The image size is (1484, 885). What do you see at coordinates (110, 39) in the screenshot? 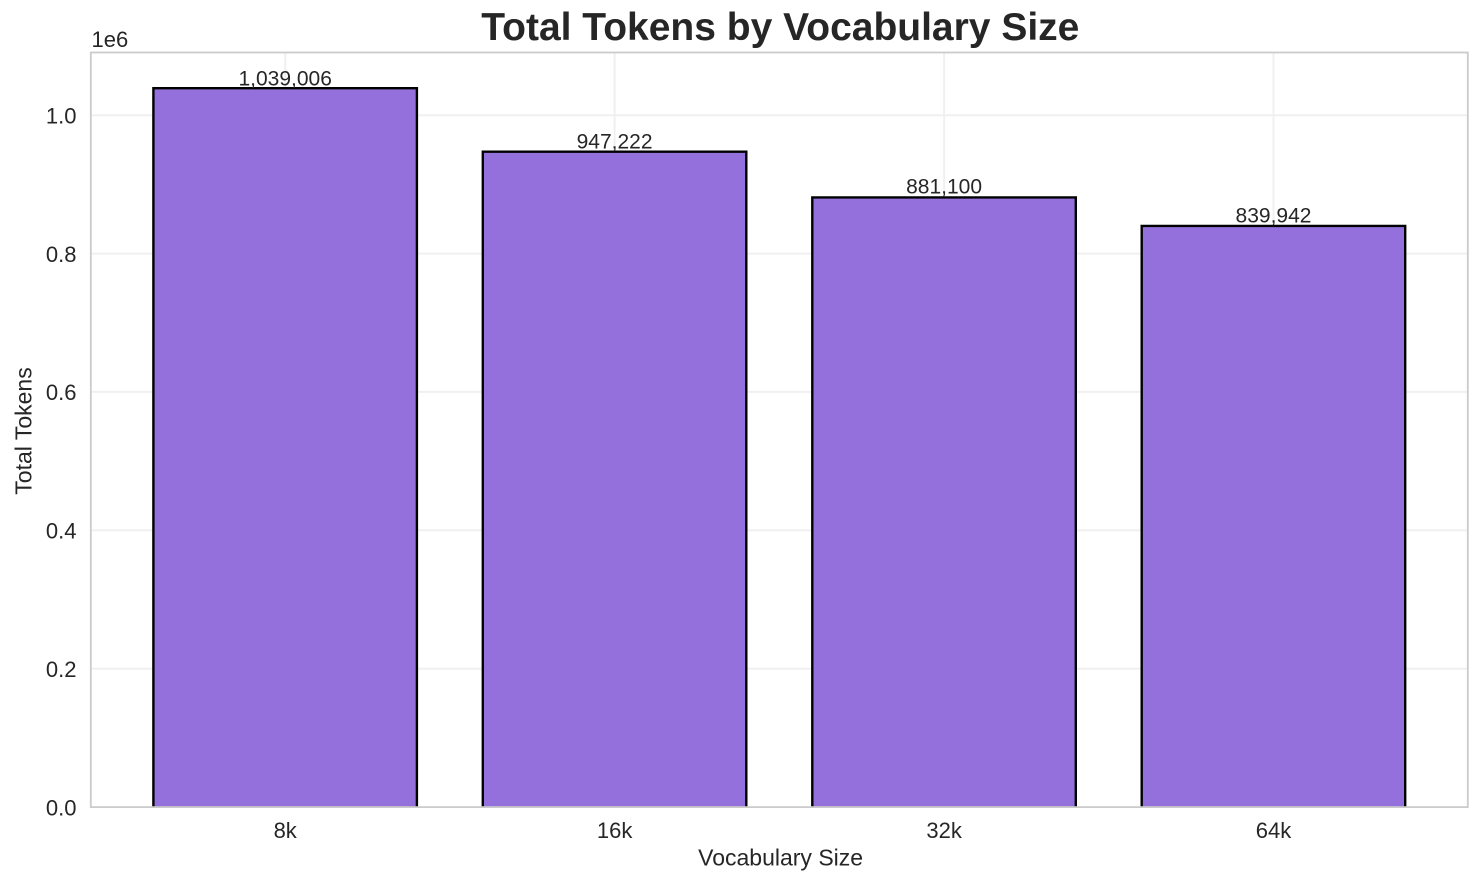
I see `svg-text: 1e6` at bounding box center [110, 39].